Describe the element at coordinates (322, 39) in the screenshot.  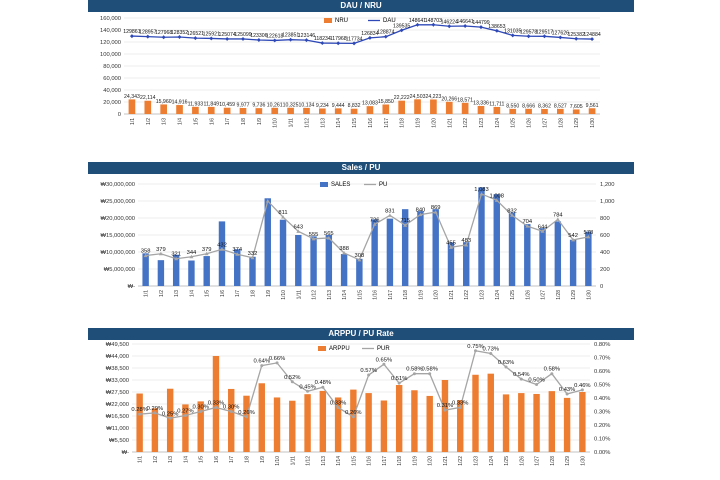
I see `line-data-label: 118234` at that location.